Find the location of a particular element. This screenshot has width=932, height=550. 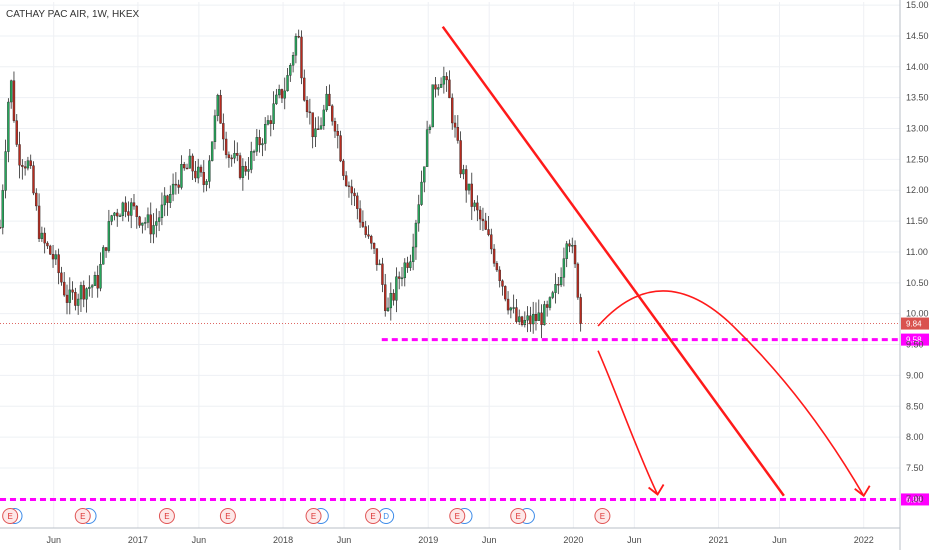

y-tick-label: 13.50 is located at coordinates (917, 98).